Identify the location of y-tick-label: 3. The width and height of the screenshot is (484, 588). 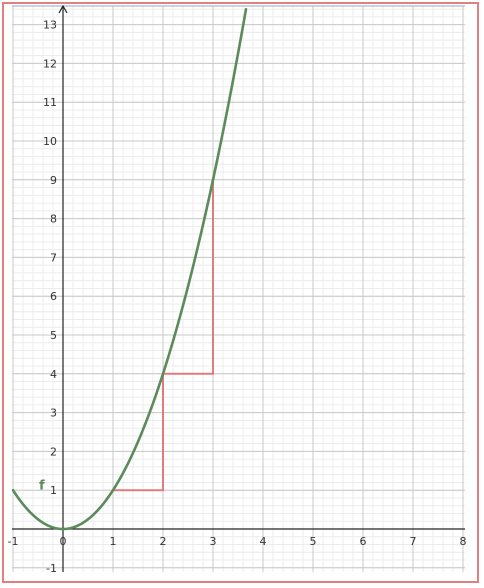
(53, 413).